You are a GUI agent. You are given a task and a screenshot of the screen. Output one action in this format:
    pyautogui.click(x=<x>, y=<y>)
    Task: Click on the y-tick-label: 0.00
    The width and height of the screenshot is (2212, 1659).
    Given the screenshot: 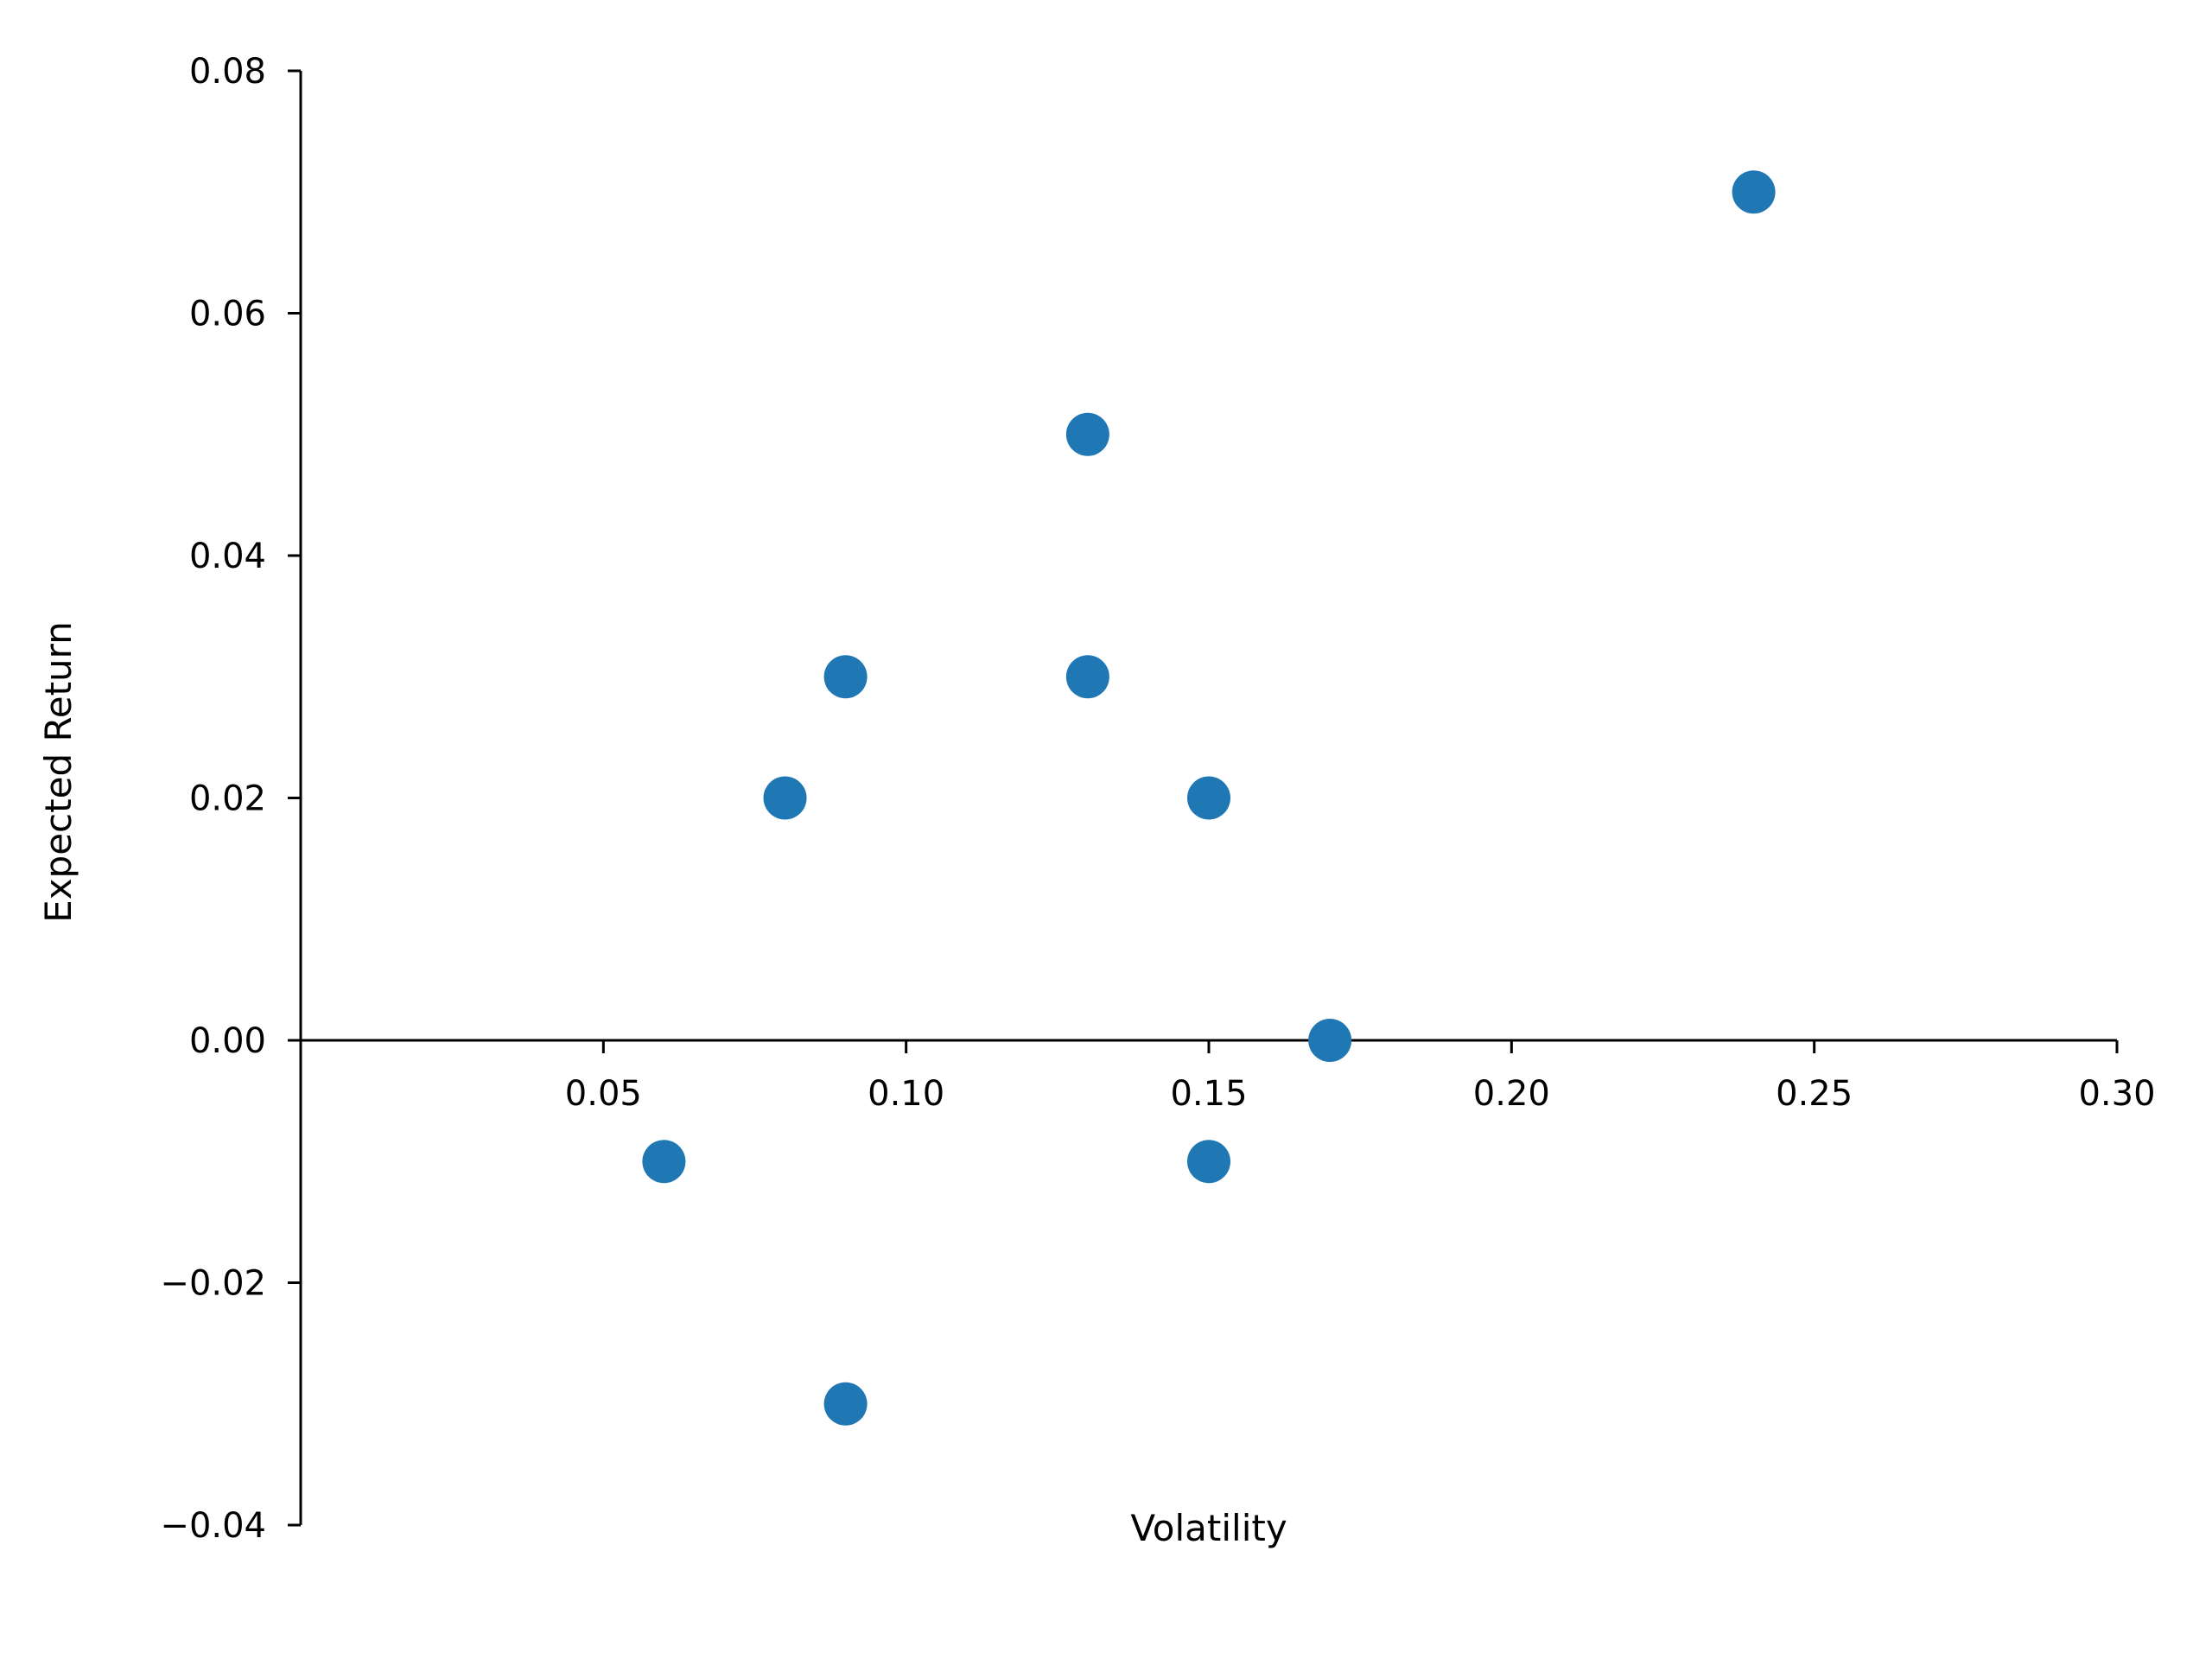 What is the action you would take?
    pyautogui.click(x=227, y=1041)
    